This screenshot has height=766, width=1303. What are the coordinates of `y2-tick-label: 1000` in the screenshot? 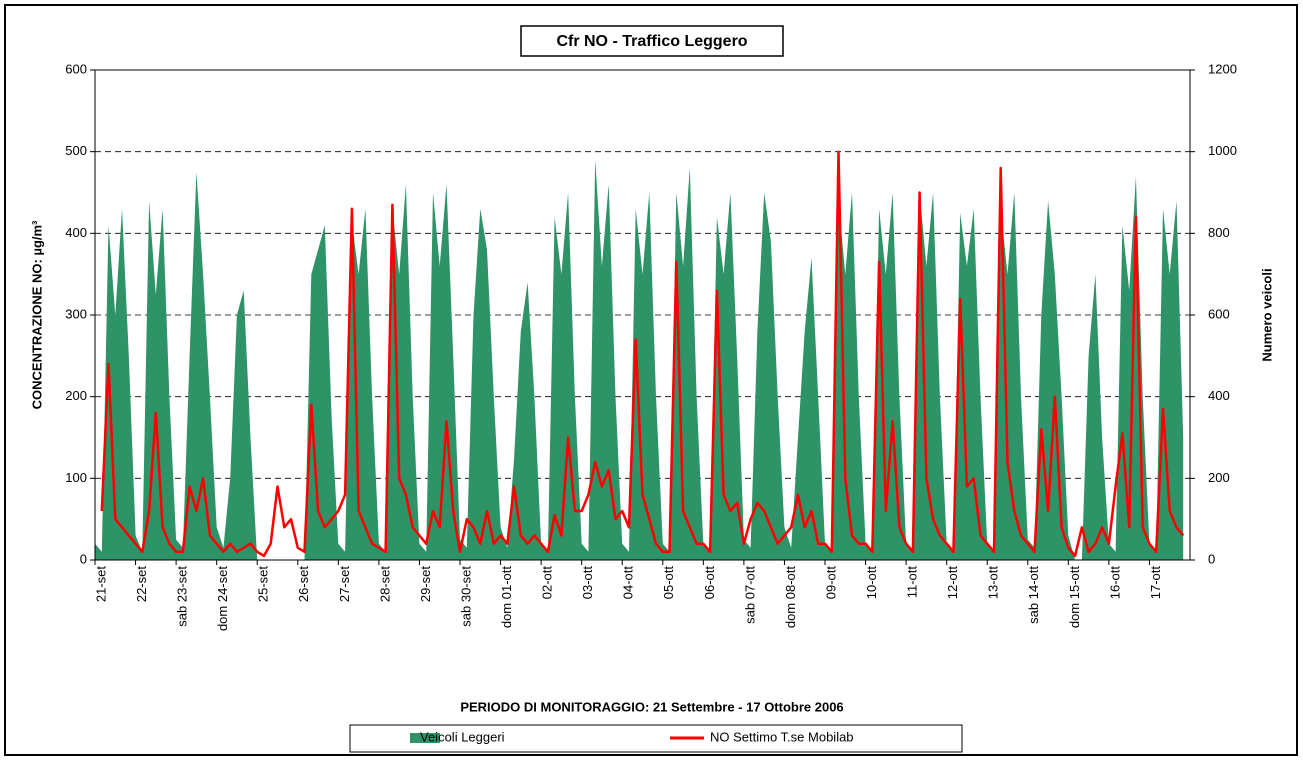 It's located at (1222, 150).